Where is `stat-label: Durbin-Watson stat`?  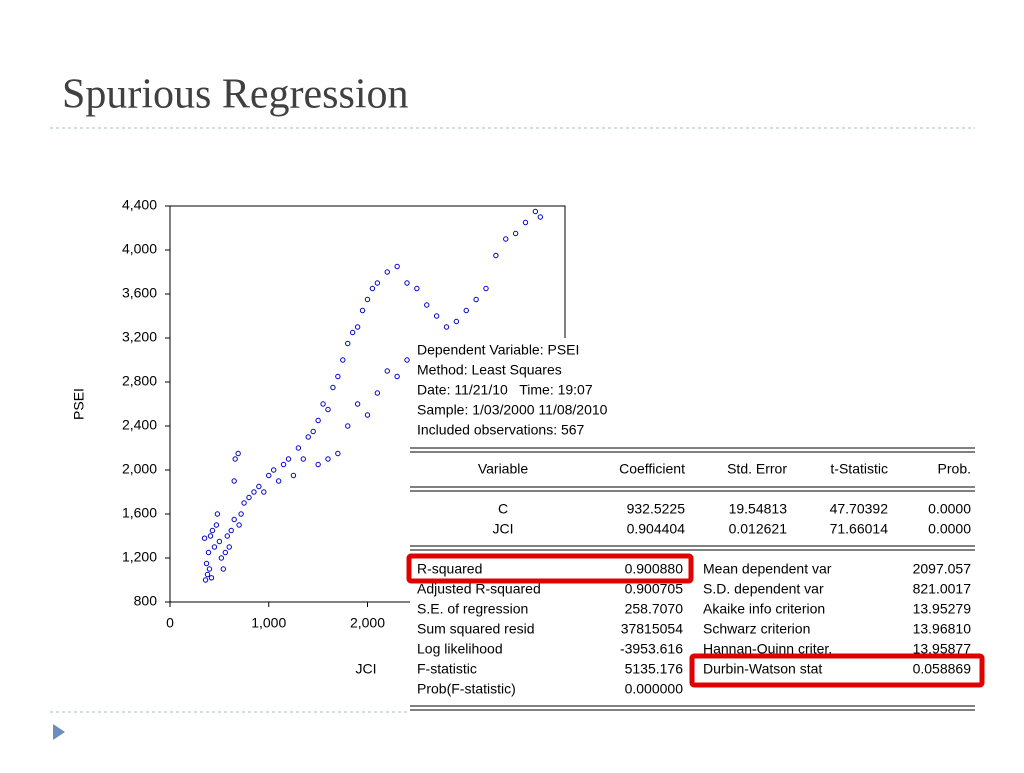
stat-label: Durbin-Watson stat is located at coordinates (762, 669).